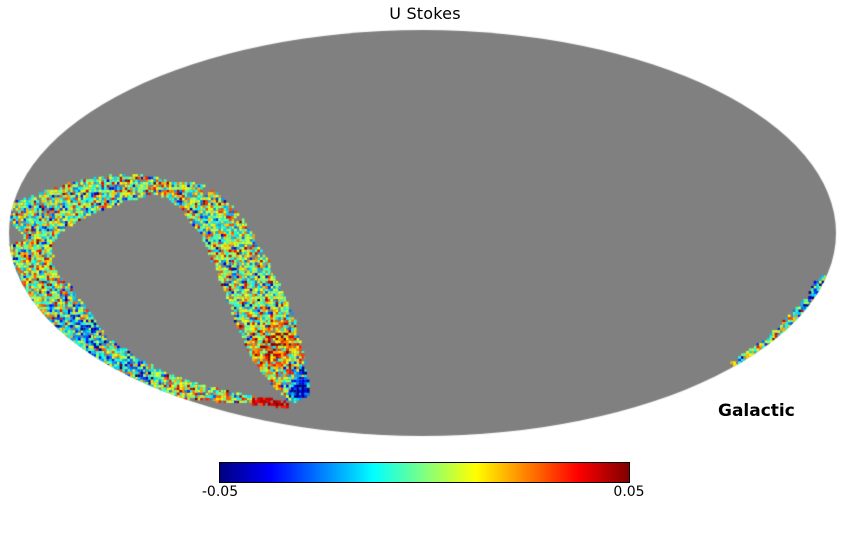 The width and height of the screenshot is (850, 540). What do you see at coordinates (629, 492) in the screenshot?
I see `colorbar-max-label: 0.05` at bounding box center [629, 492].